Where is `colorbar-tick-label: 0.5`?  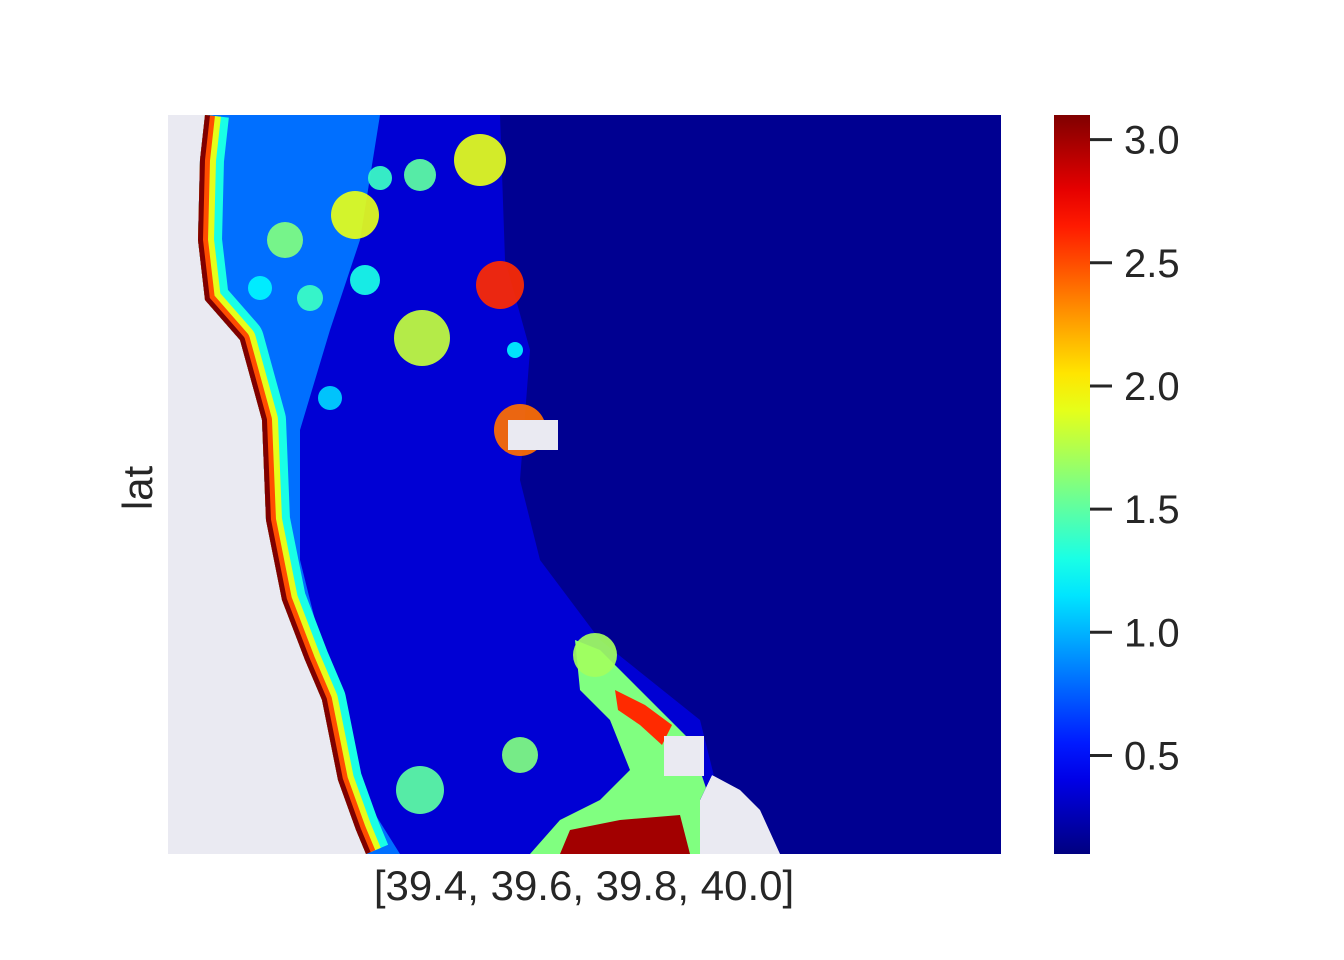 colorbar-tick-label: 0.5 is located at coordinates (1152, 756).